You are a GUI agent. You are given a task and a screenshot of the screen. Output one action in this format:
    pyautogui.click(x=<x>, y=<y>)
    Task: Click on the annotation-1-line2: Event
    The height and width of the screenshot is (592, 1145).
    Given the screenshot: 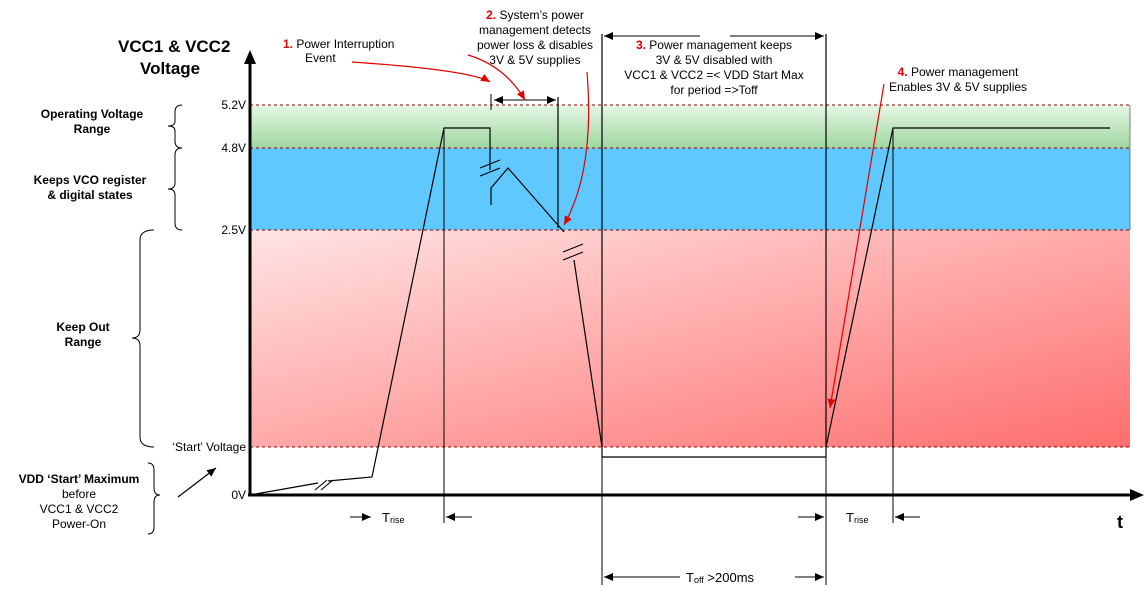 What is the action you would take?
    pyautogui.click(x=320, y=58)
    